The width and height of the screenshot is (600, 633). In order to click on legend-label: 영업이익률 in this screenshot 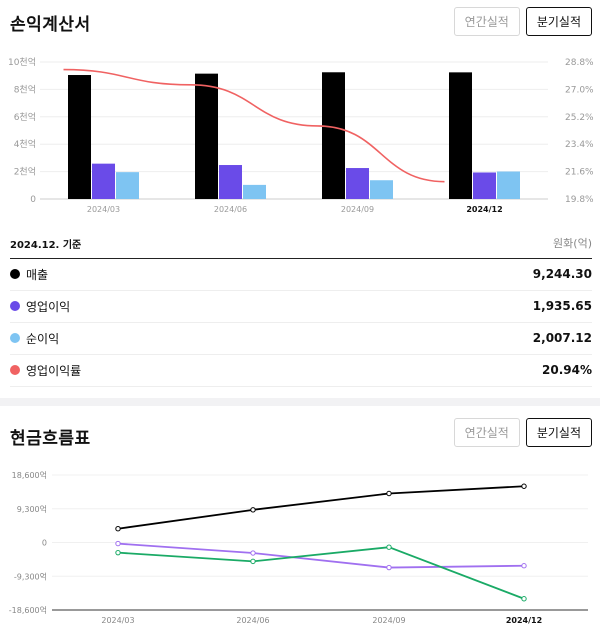, I will do `click(54, 370)`.